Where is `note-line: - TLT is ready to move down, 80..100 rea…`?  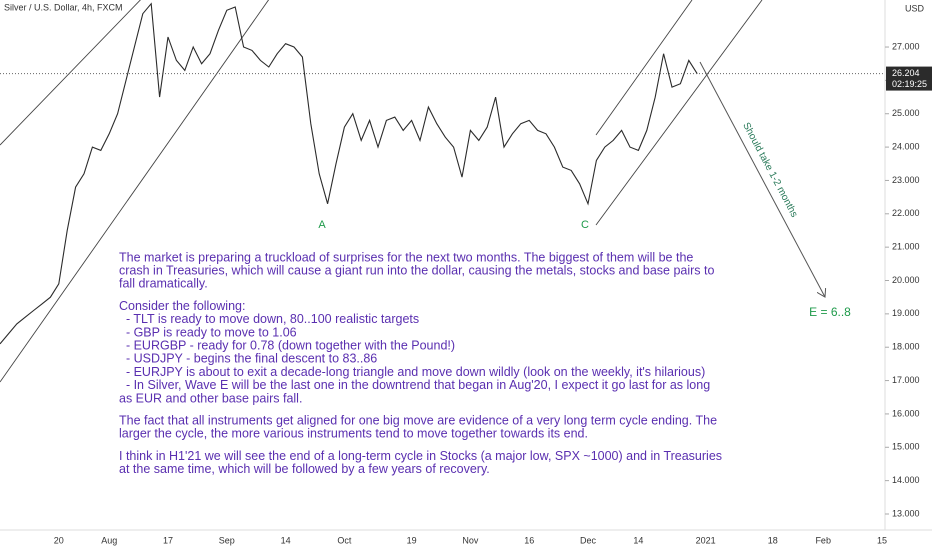 note-line: - TLT is ready to move down, 80..100 rea… is located at coordinates (269, 319).